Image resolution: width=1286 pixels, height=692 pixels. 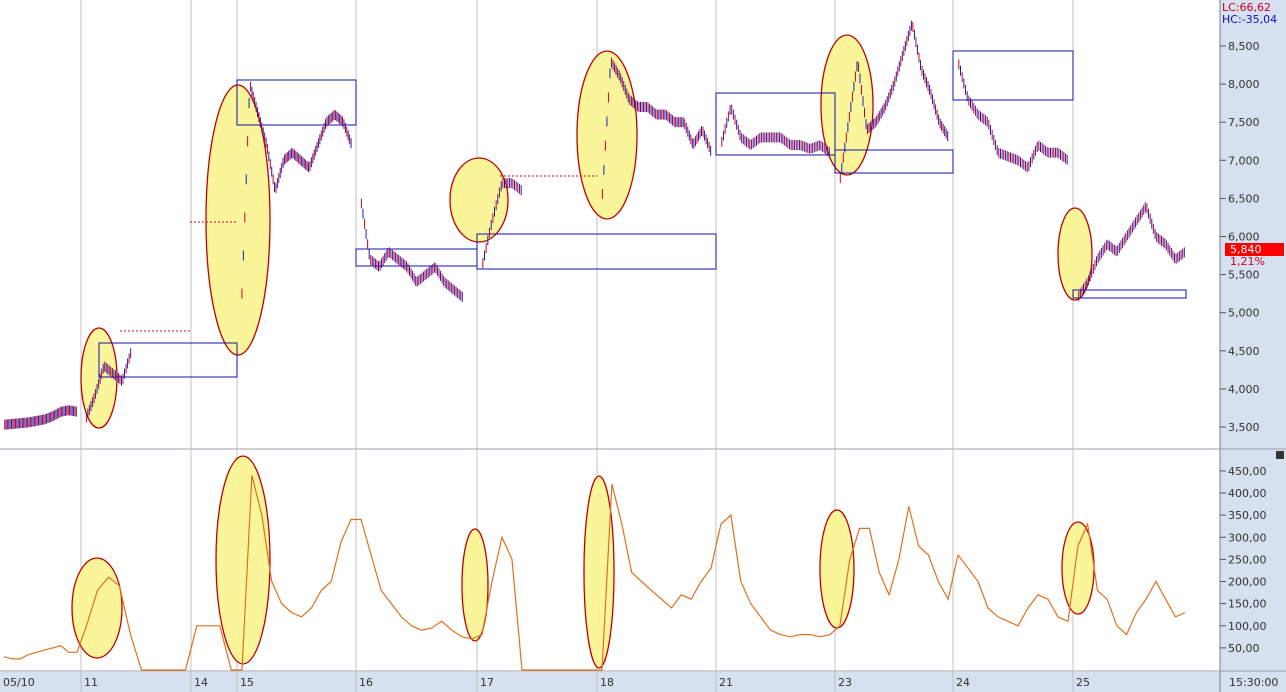 What do you see at coordinates (607, 682) in the screenshot?
I see `x-tick-label: 18` at bounding box center [607, 682].